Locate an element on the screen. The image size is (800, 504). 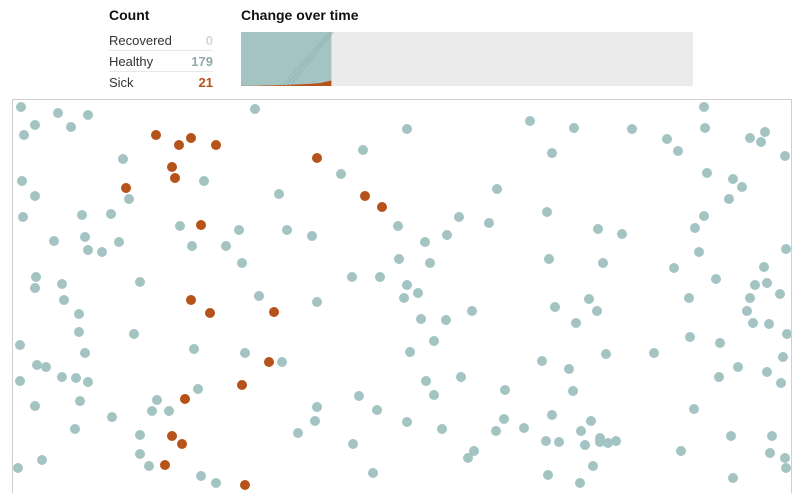
change-over-time-chart is located at coordinates (467, 59).